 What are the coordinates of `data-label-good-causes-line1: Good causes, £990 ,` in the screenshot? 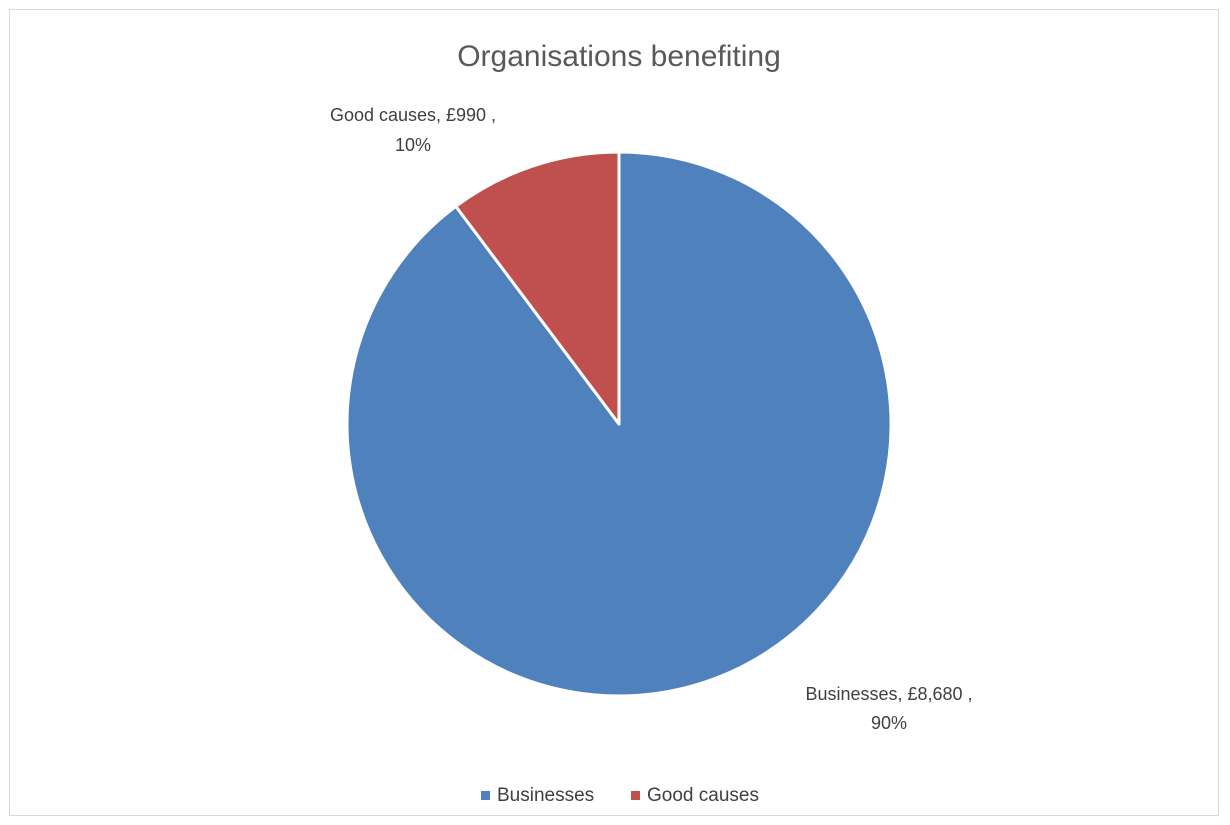 It's located at (413, 115).